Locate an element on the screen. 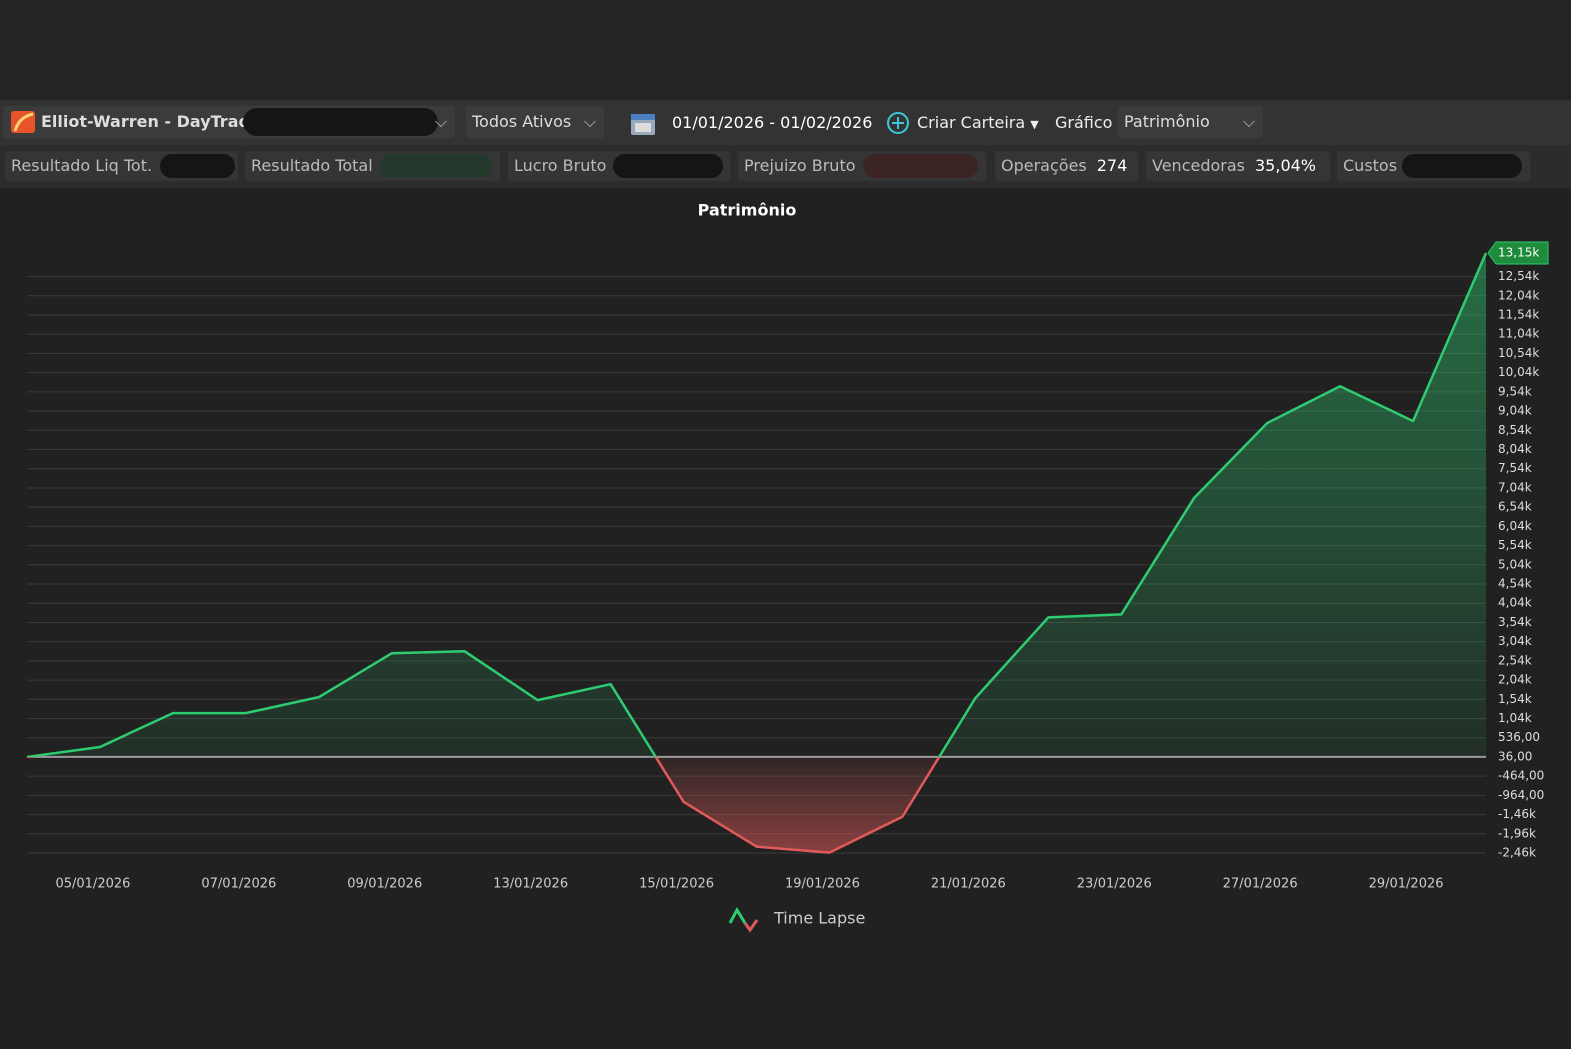 The width and height of the screenshot is (1571, 1049). stat-label: Operações is located at coordinates (1044, 165).